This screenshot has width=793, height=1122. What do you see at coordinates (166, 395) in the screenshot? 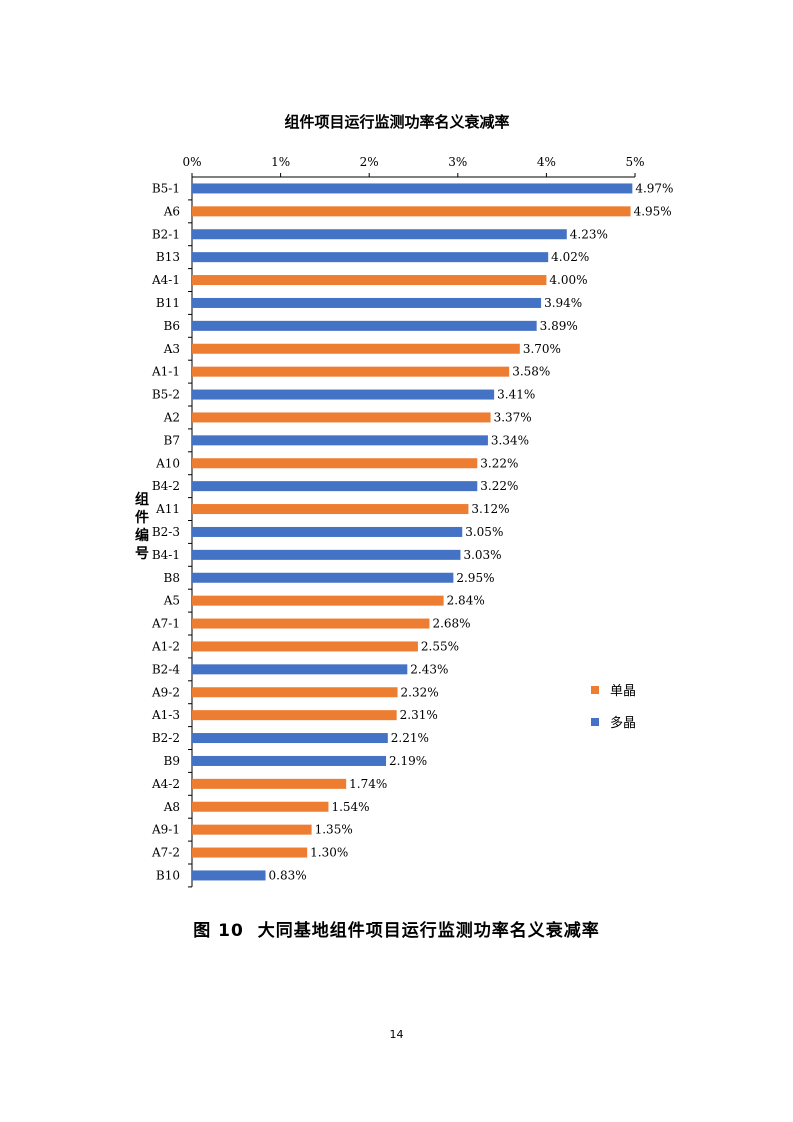
I see `y-tick-label: B5-2` at bounding box center [166, 395].